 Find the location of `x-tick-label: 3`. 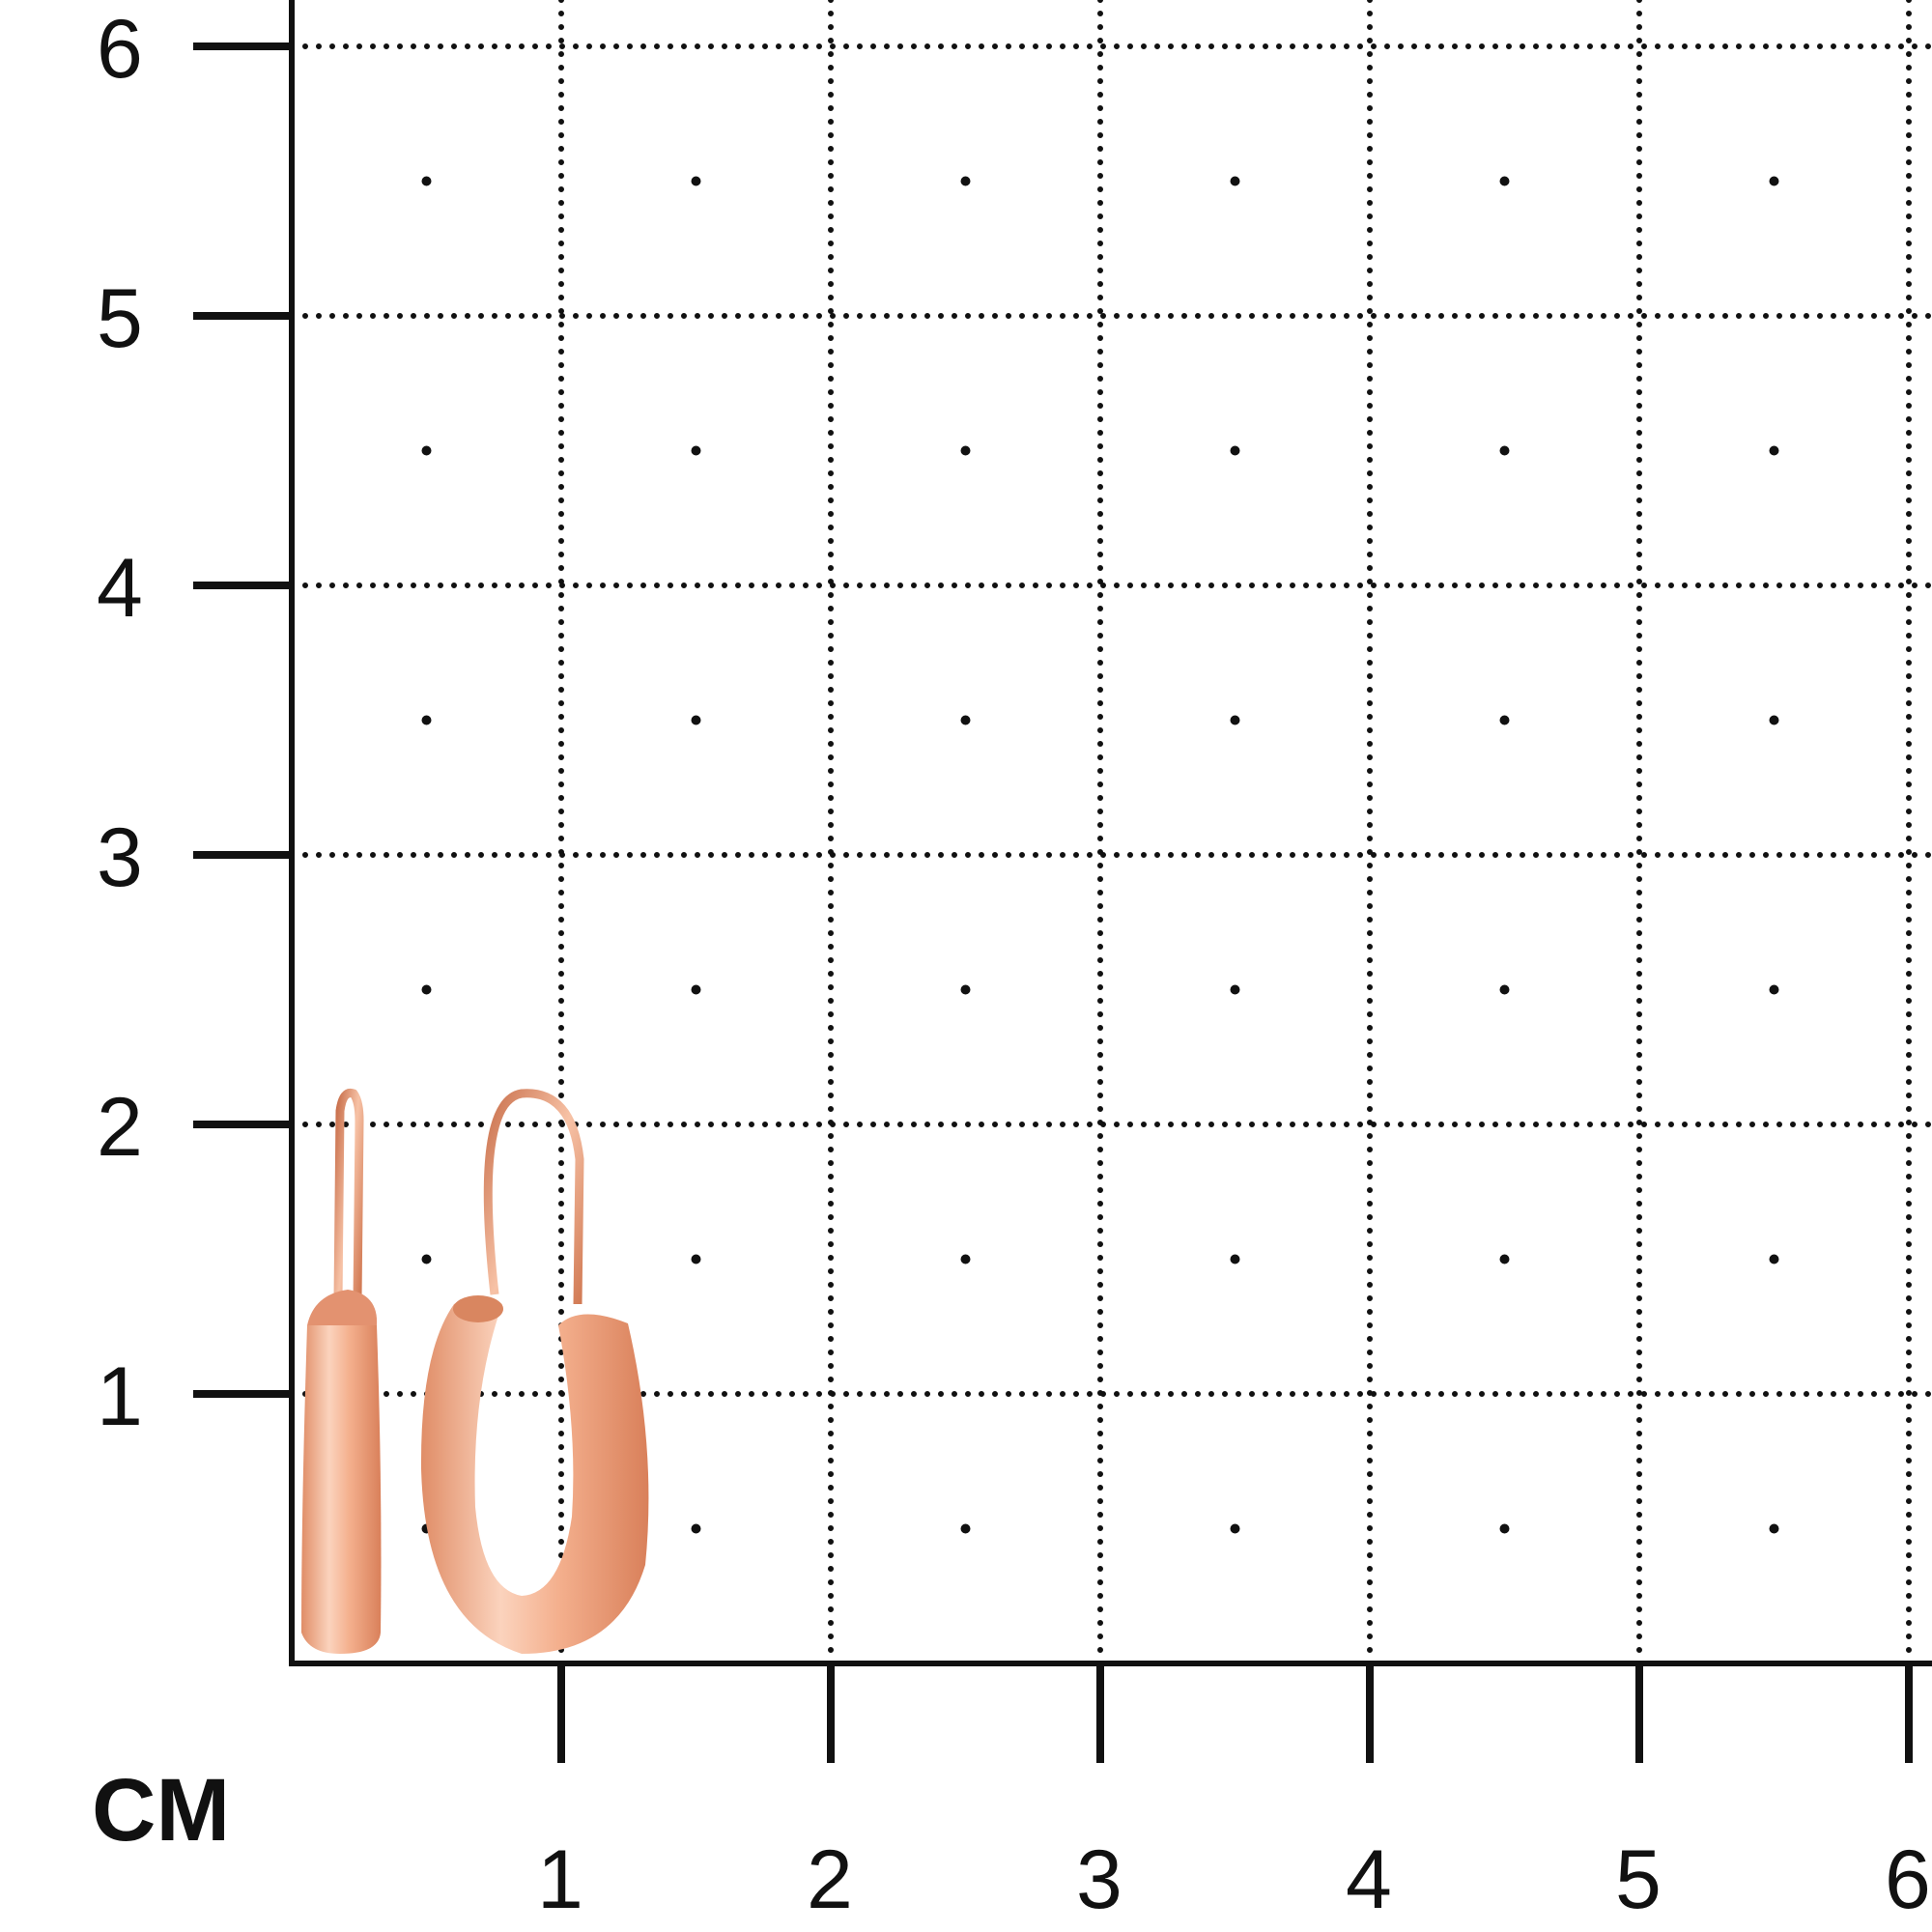

x-tick-label: 3 is located at coordinates (1099, 1879).